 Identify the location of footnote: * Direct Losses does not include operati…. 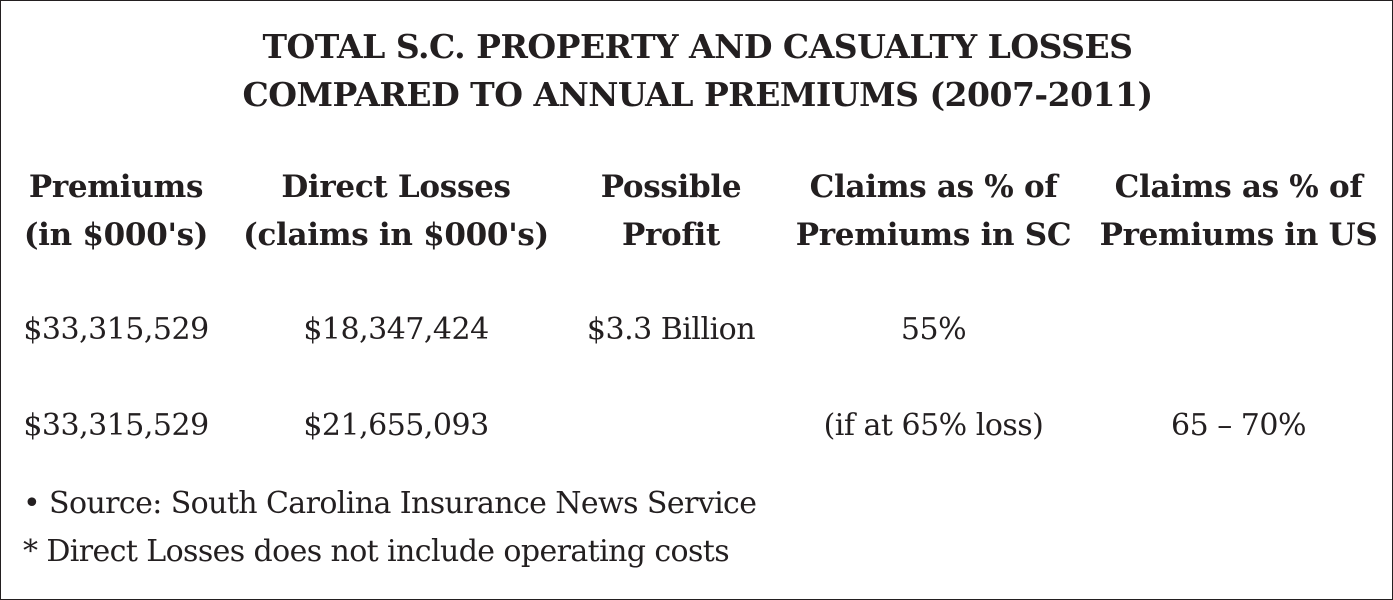
(376, 551).